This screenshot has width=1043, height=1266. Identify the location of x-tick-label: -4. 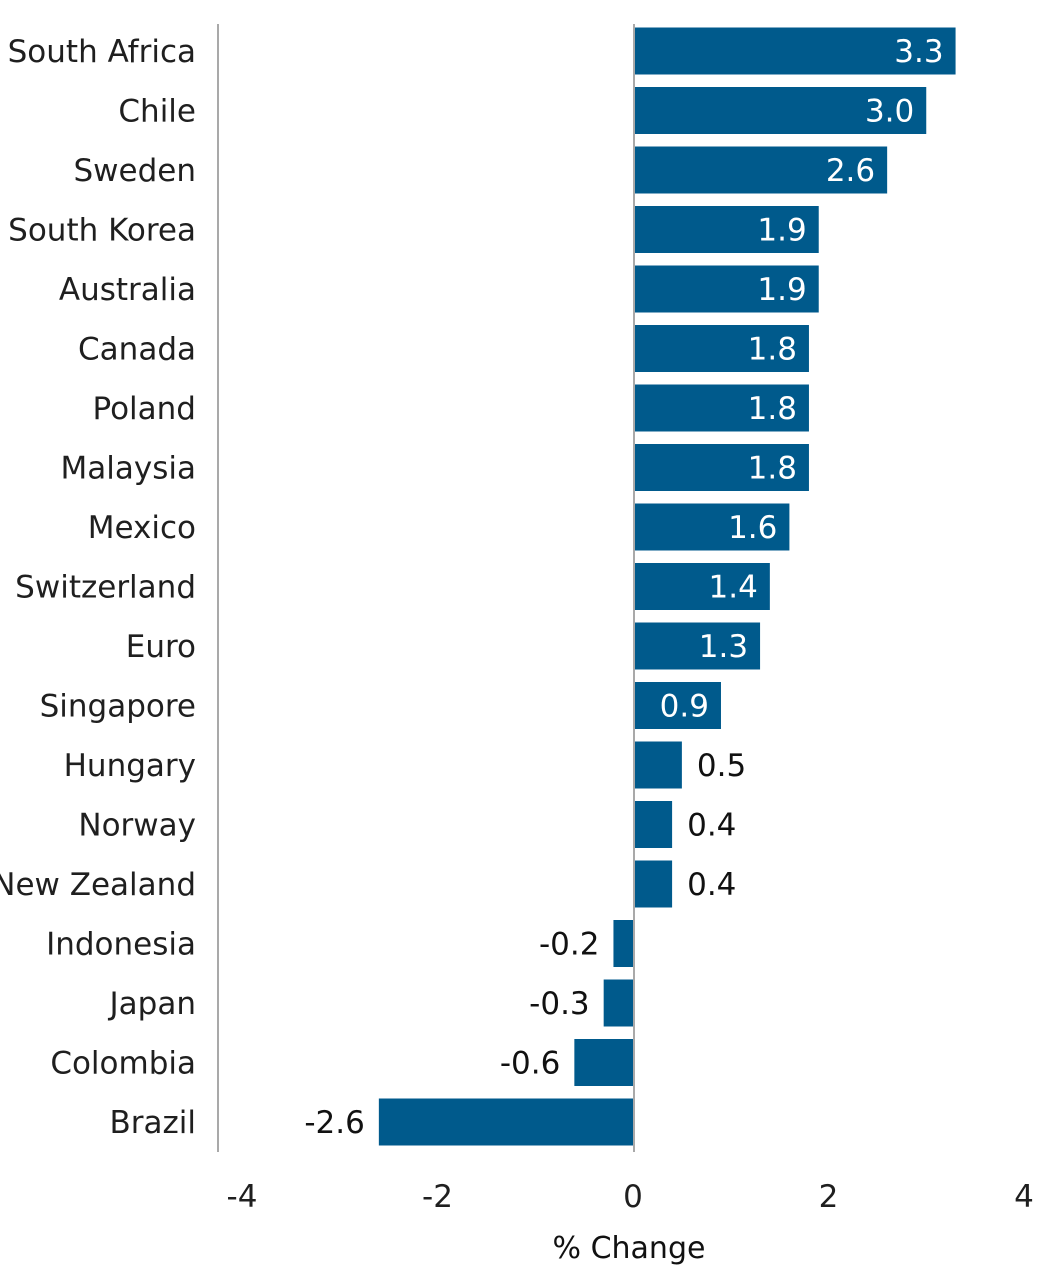
(242, 1197).